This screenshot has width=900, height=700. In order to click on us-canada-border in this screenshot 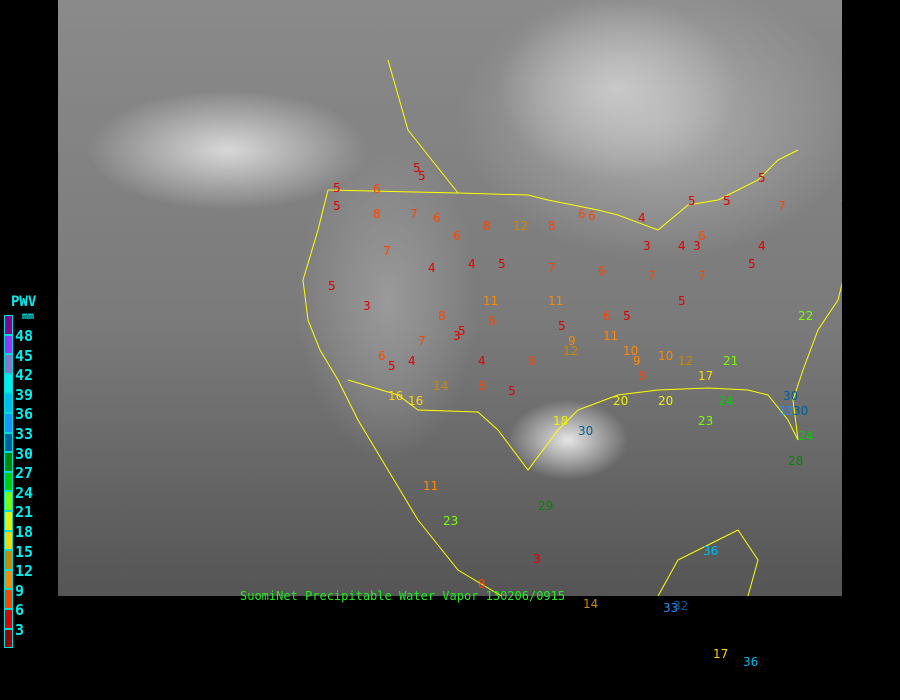, I will do `click(563, 190)`.